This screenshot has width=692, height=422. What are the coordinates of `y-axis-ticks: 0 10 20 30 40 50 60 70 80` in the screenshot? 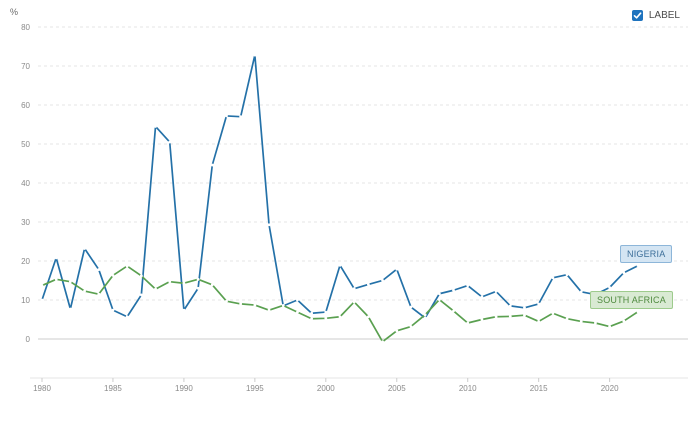 It's located at (25, 183).